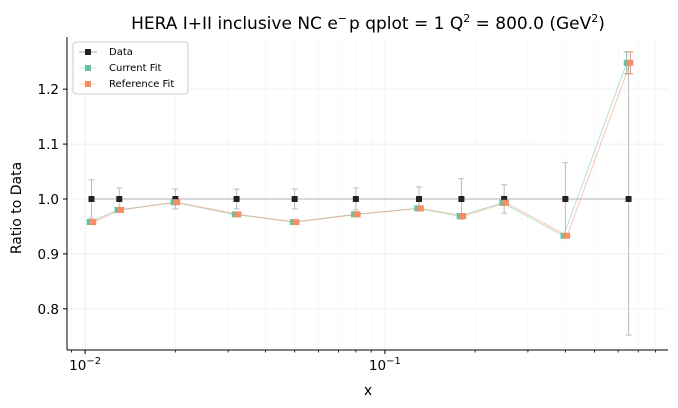 Image resolution: width=678 pixels, height=408 pixels. Describe the element at coordinates (88, 52) in the screenshot. I see `legend-swatch-marker-data` at that location.